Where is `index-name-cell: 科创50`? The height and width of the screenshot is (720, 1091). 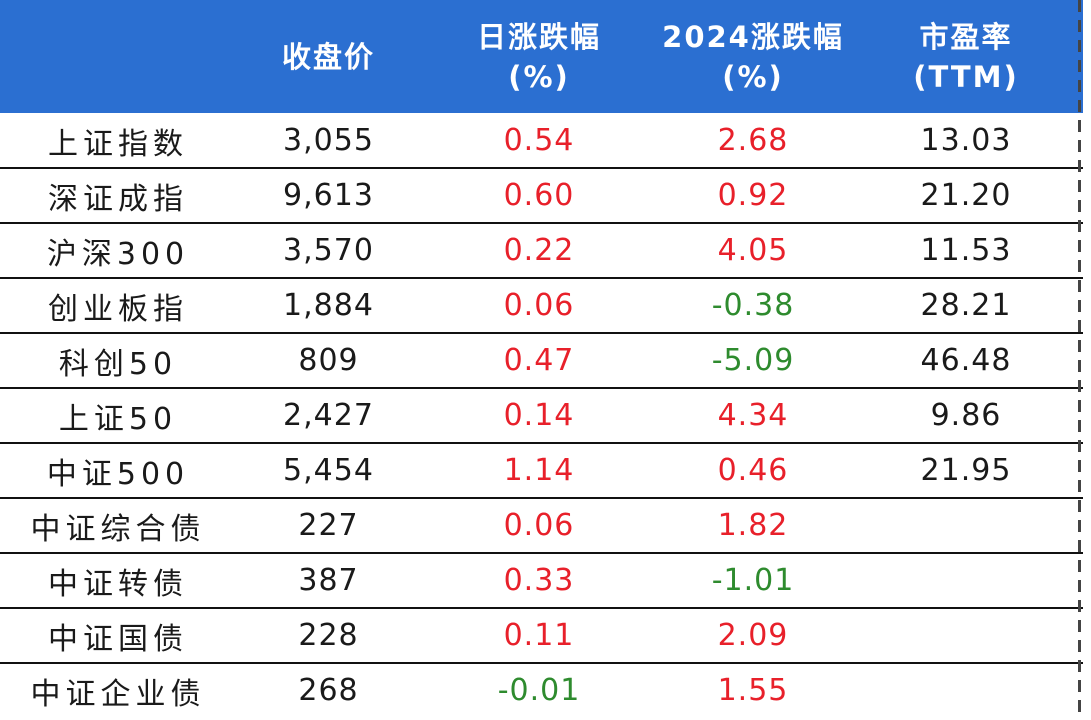 index-name-cell: 科创50 is located at coordinates (118, 364).